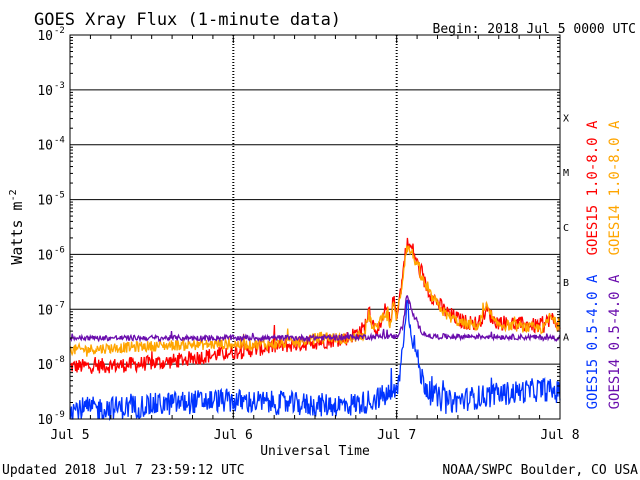 The height and width of the screenshot is (480, 640). Describe the element at coordinates (69, 435) in the screenshot. I see `x-tick-label: Jul 5` at that location.